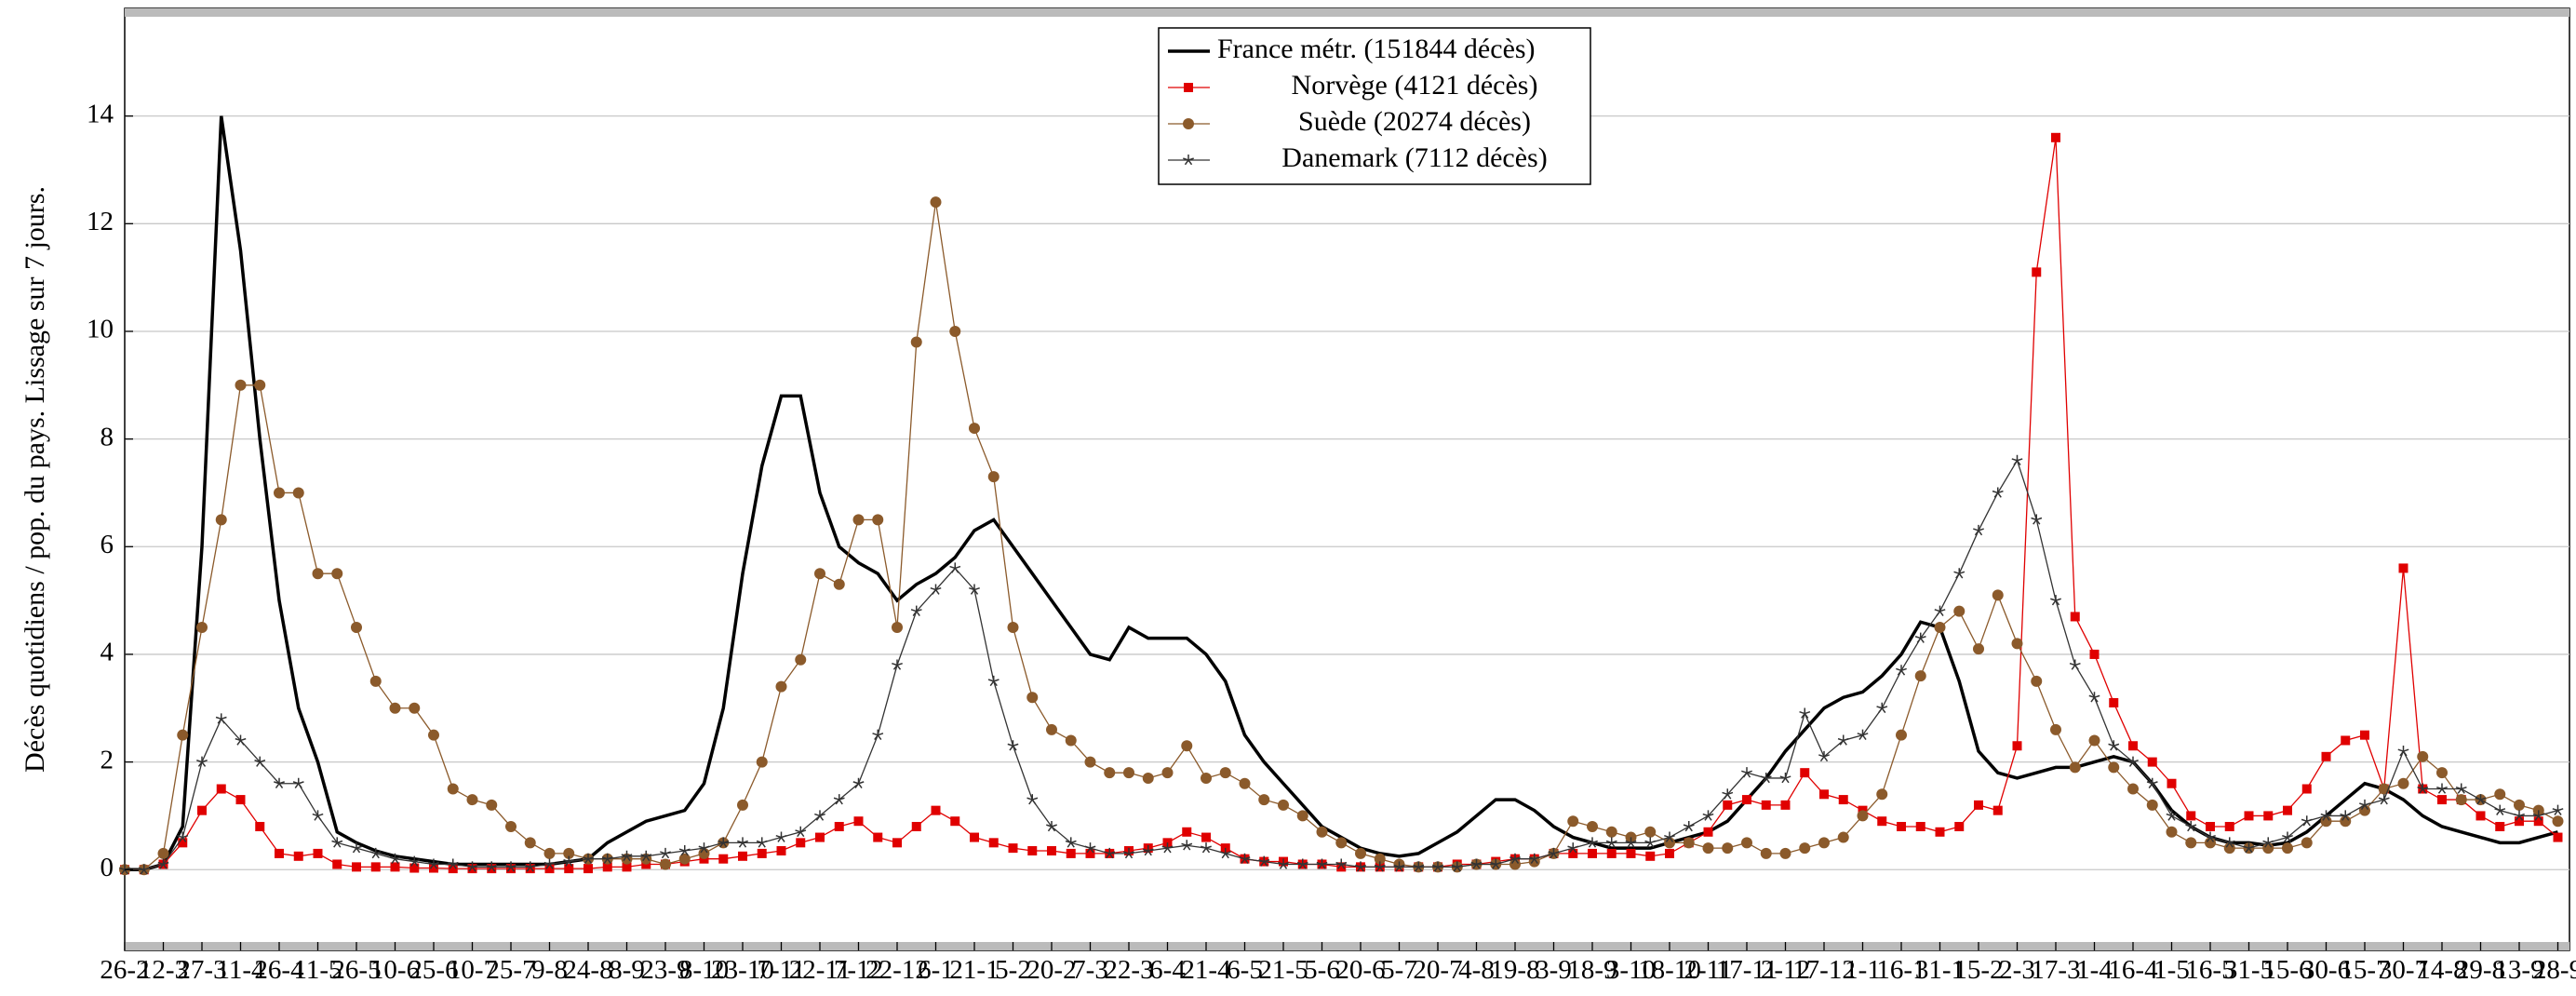 Image resolution: width=2576 pixels, height=996 pixels. What do you see at coordinates (2480, 970) in the screenshot?
I see `x-tick-label: 29-8` at bounding box center [2480, 970].